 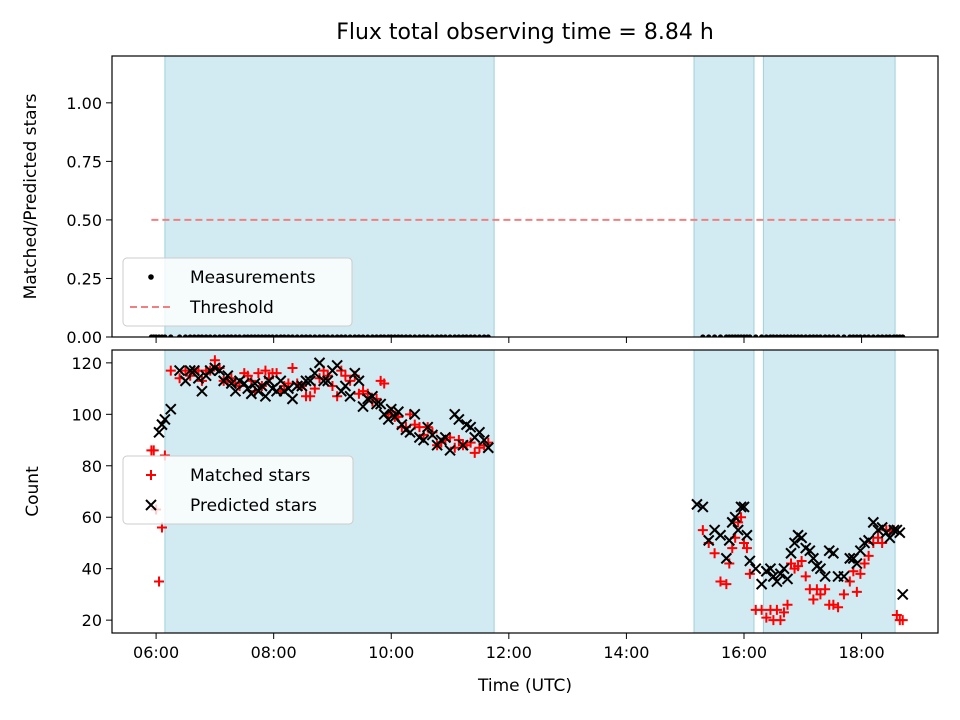 I want to click on legend-box, so click(x=238, y=490).